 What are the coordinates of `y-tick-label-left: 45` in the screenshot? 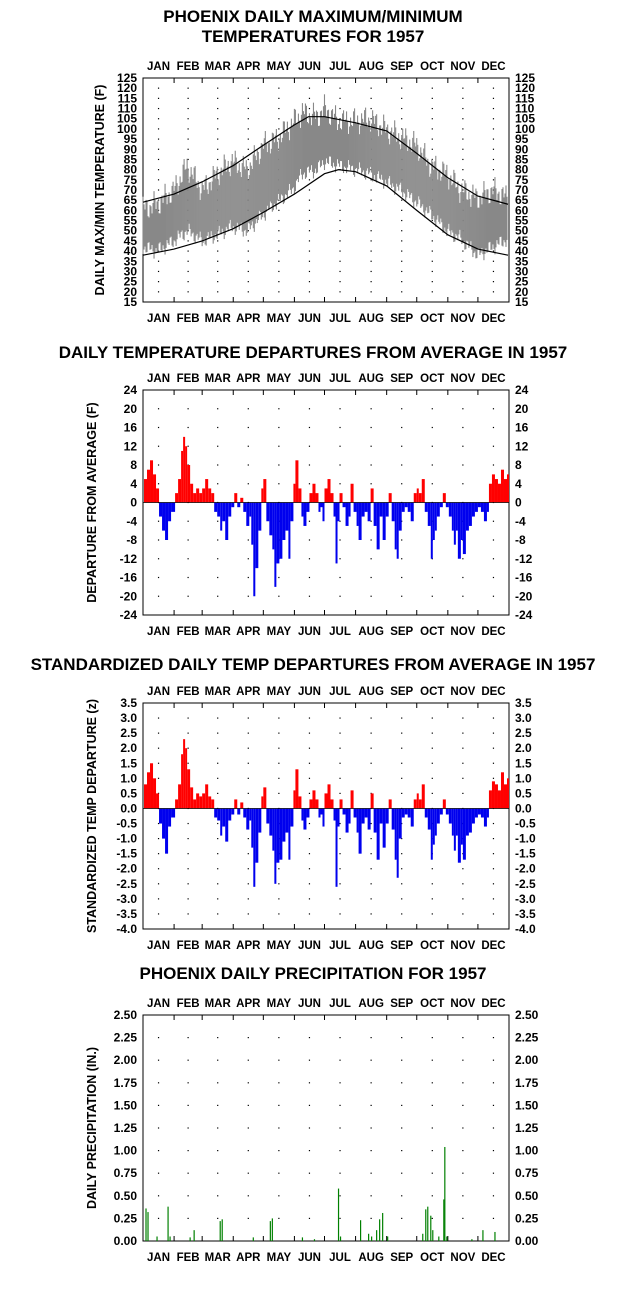 It's located at (131, 241).